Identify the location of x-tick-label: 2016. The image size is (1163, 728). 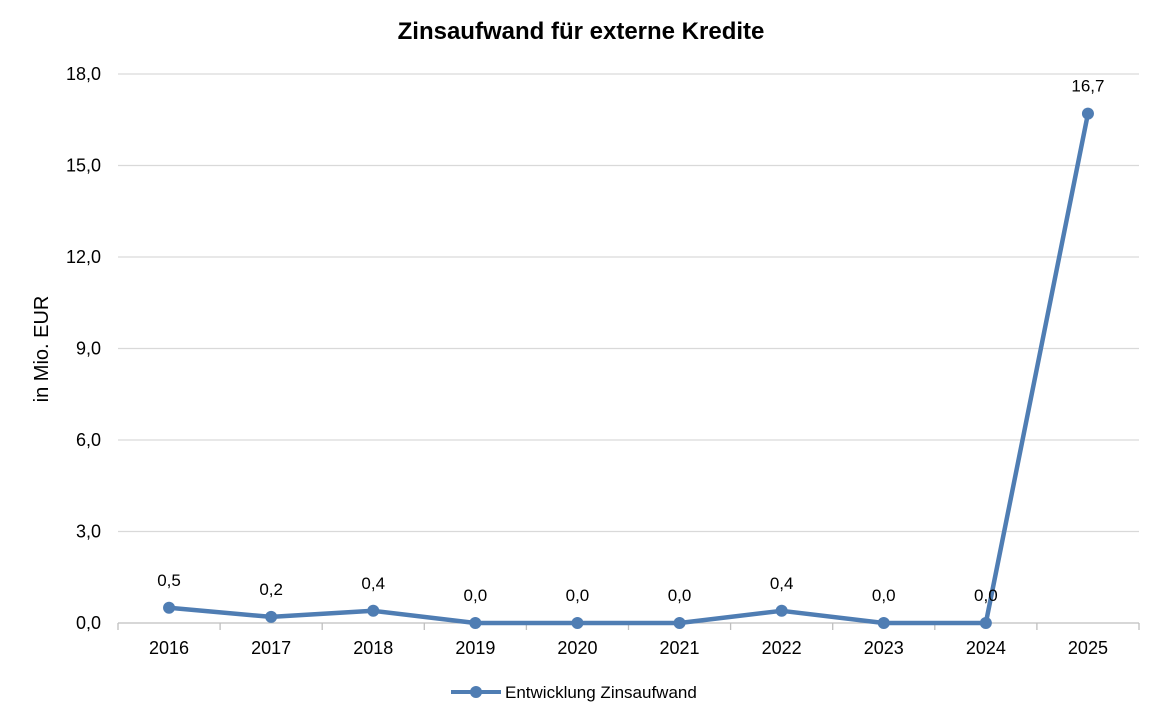
(169, 648).